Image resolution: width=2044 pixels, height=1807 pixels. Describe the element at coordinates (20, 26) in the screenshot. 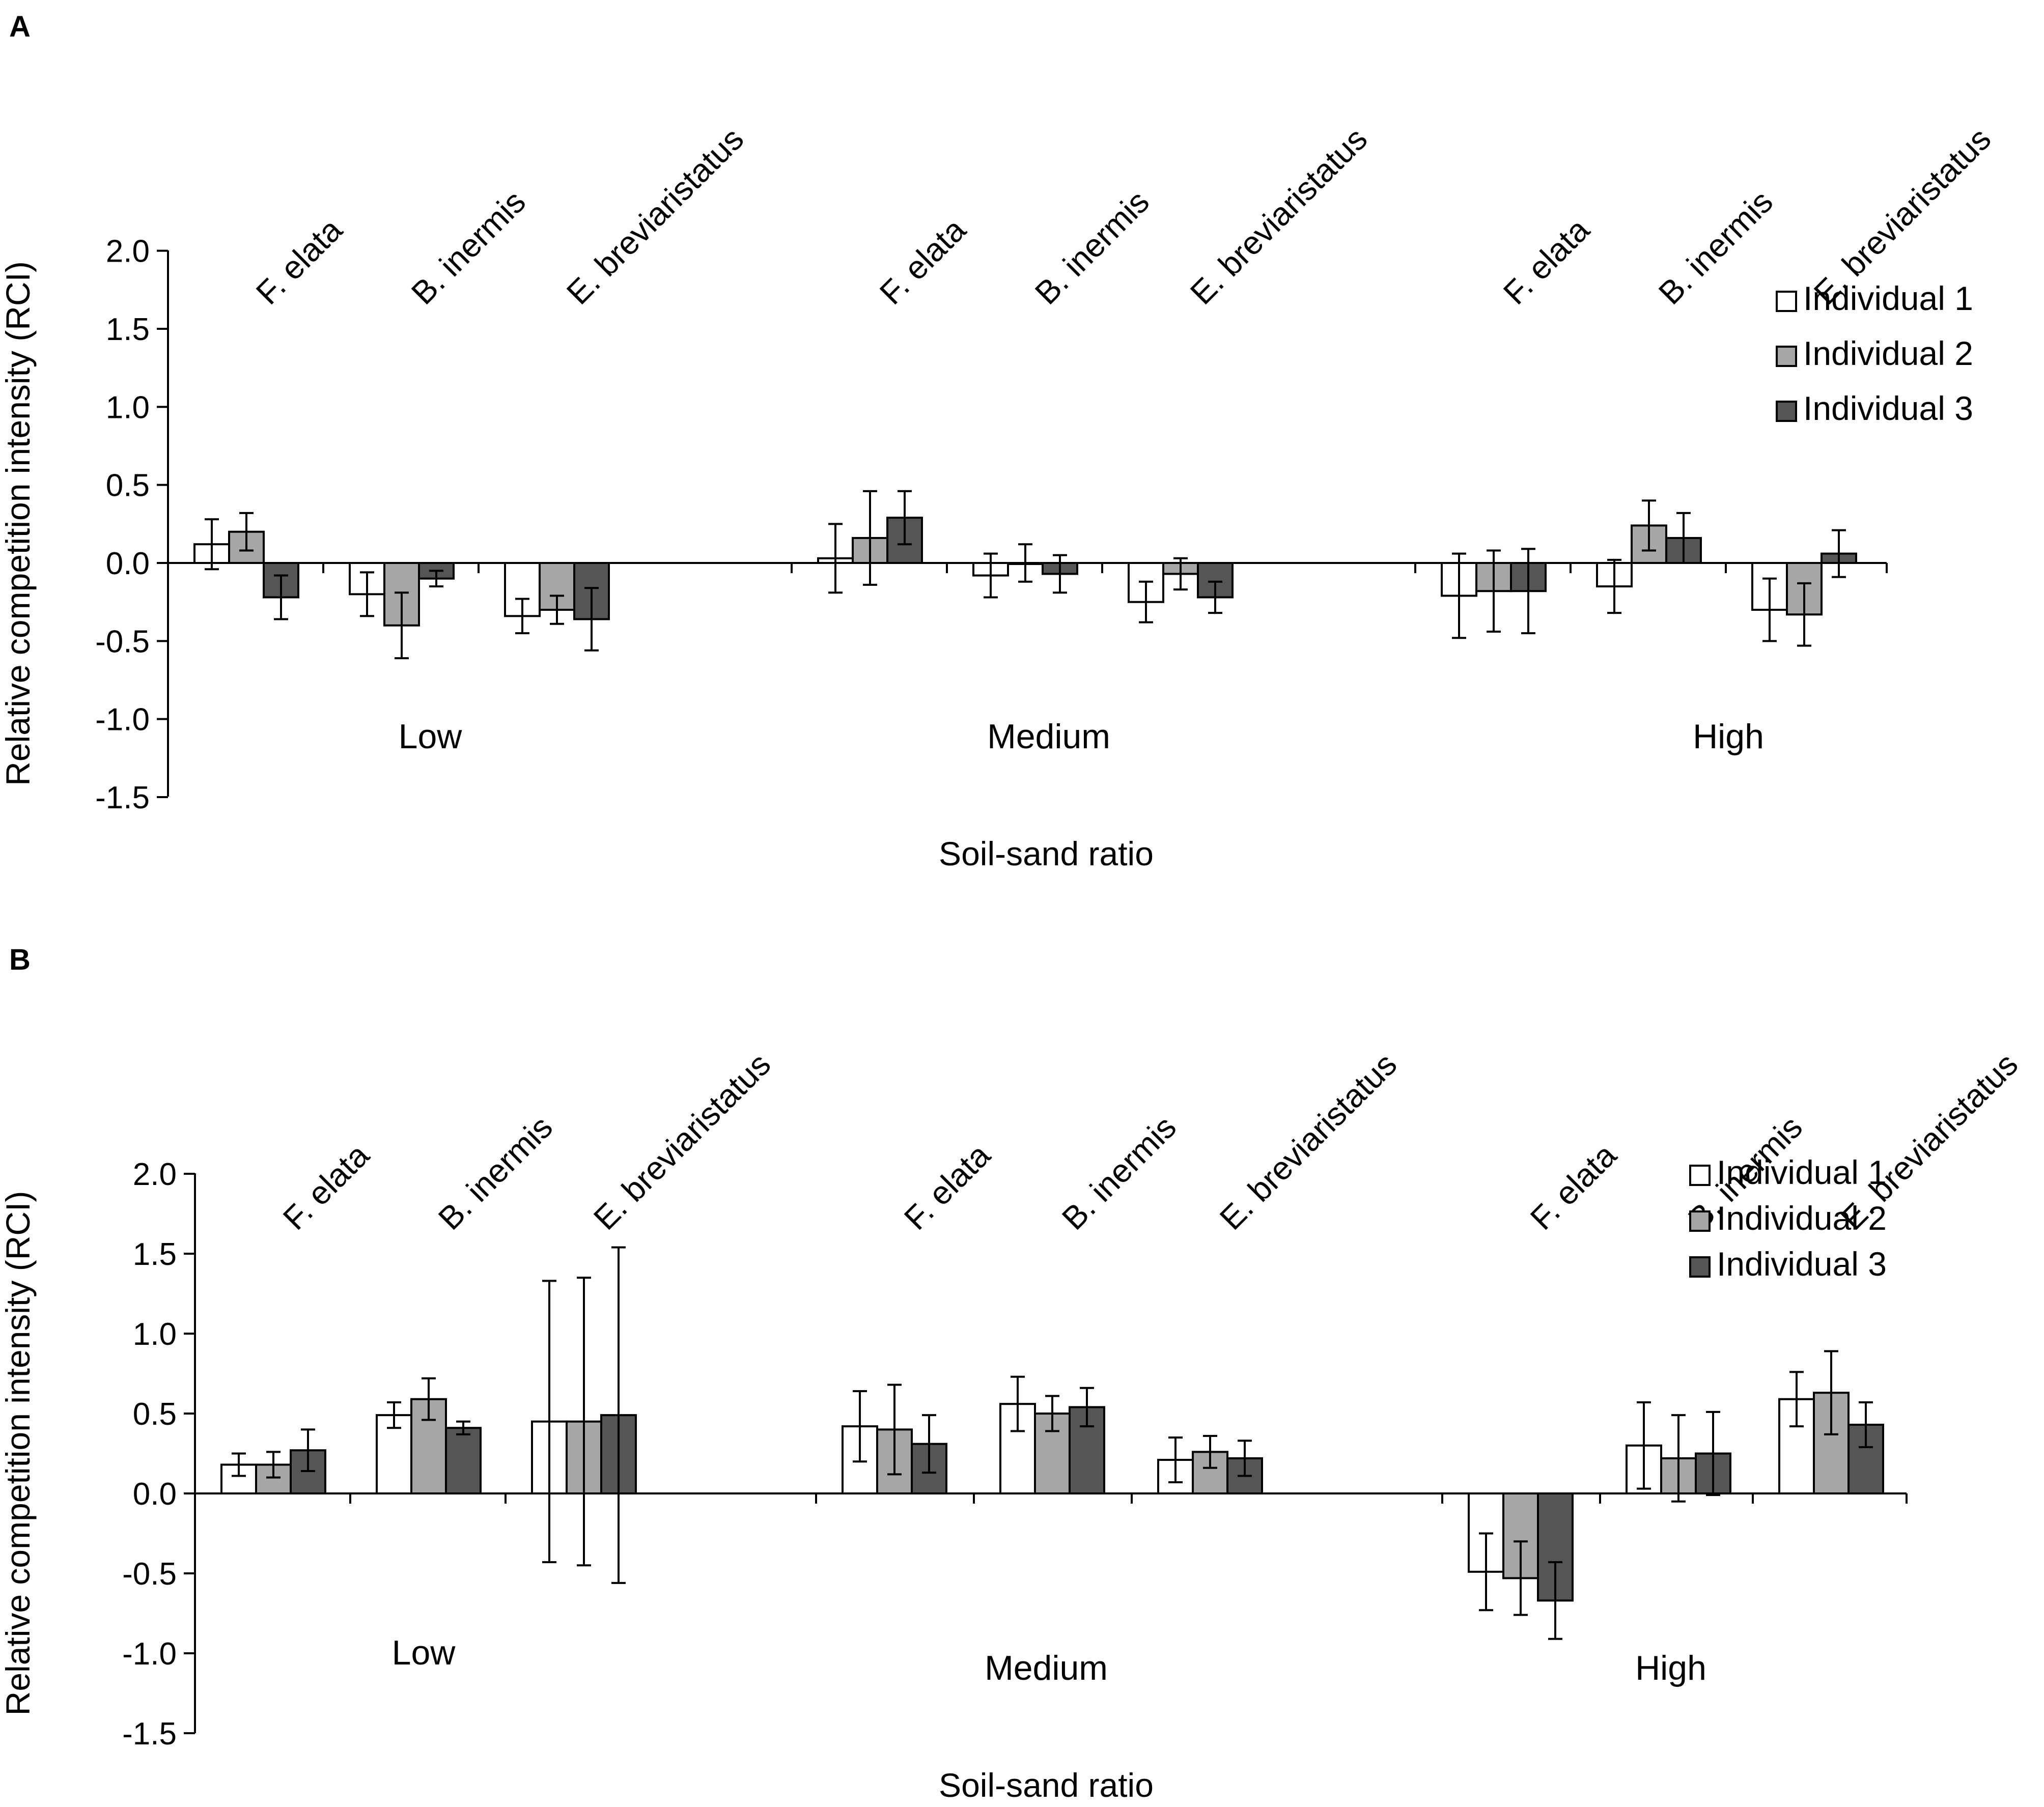

I see `panel-label-a: A` at that location.